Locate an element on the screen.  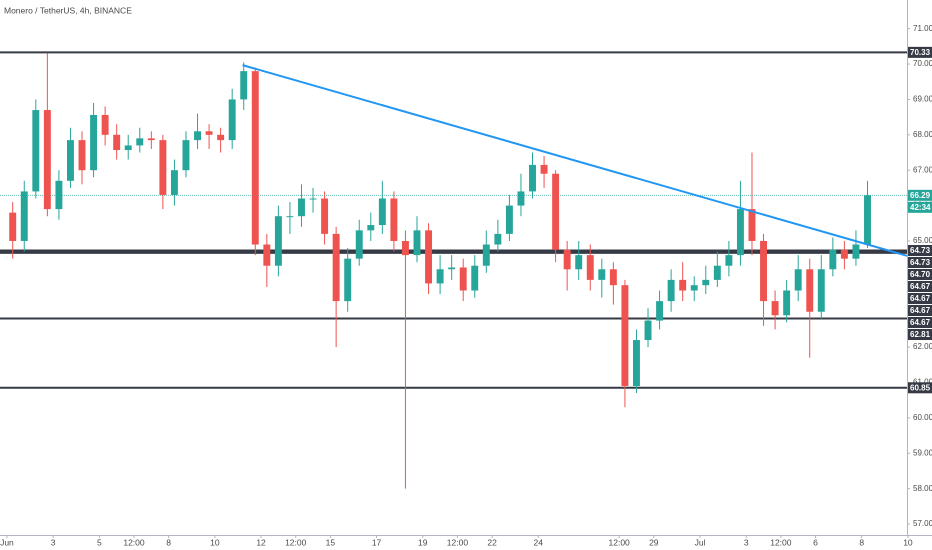
level-label: 60.85 is located at coordinates (920, 387).